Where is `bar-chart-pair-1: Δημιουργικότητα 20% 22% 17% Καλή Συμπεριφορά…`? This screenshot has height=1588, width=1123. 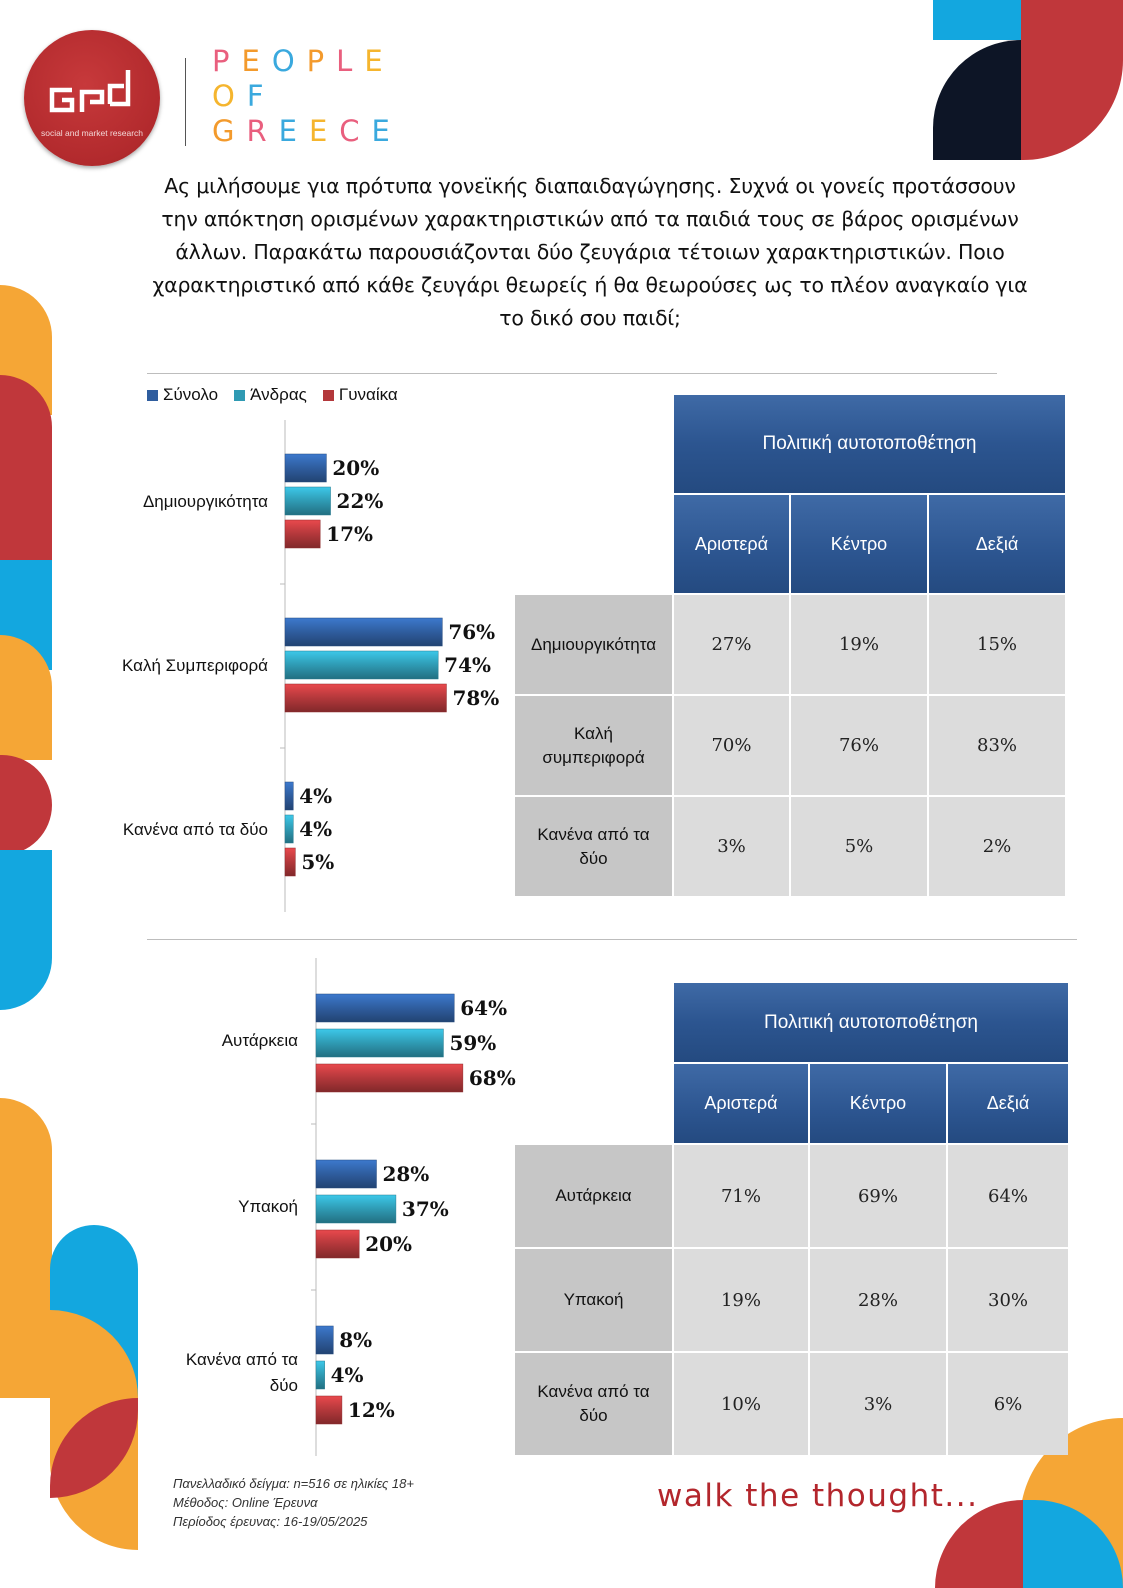
bar-chart-pair-1: Δημιουργικότητα 20% 22% 17% Καλή Συμπεριφορά… is located at coordinates (310, 666).